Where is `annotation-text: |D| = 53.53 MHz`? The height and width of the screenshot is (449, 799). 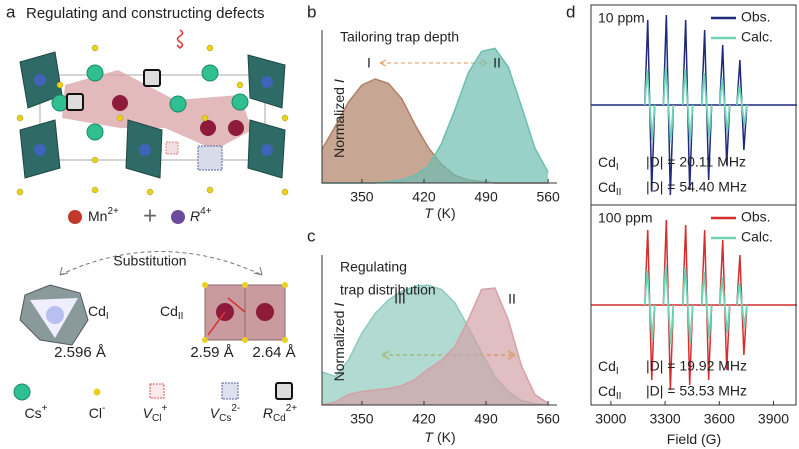
annotation-text: |D| = 53.53 MHz is located at coordinates (696, 391).